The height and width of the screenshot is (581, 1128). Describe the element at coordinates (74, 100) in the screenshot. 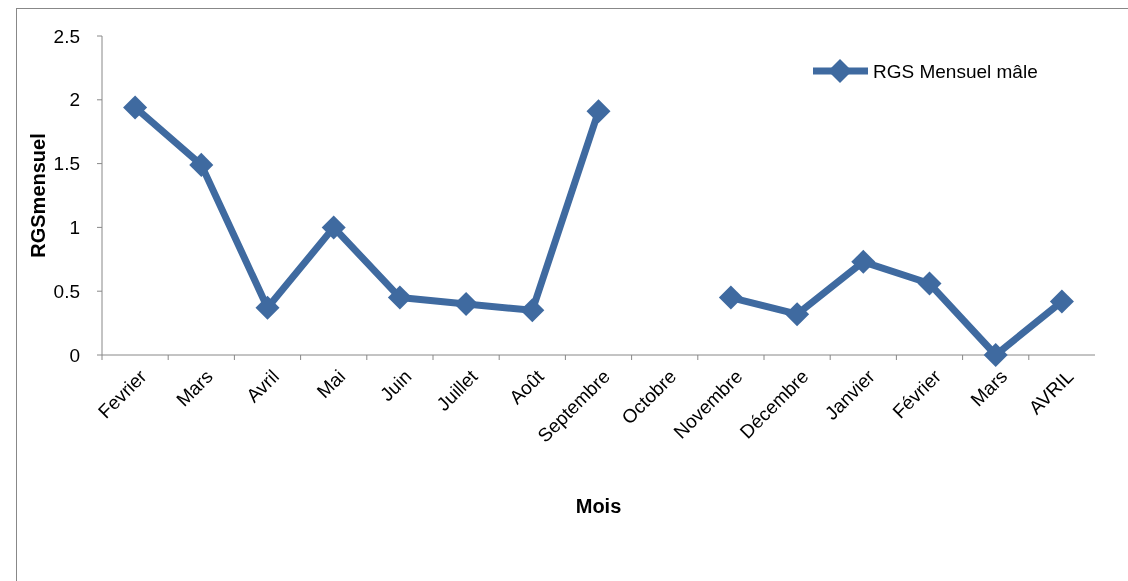

I see `y-tick-label: 2` at that location.